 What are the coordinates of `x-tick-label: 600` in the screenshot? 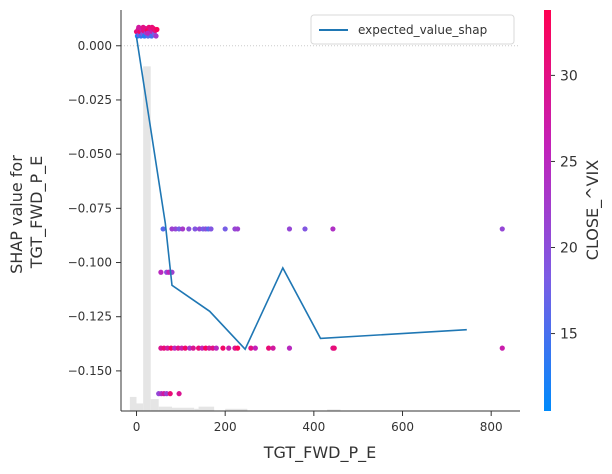 It's located at (402, 427).